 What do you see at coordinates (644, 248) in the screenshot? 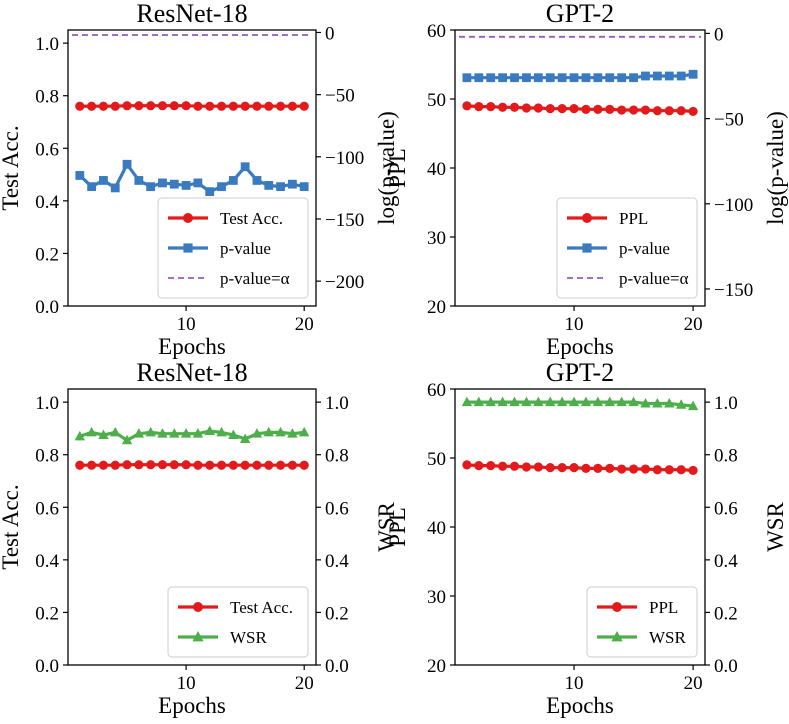
I see `legend-label: p-value` at bounding box center [644, 248].